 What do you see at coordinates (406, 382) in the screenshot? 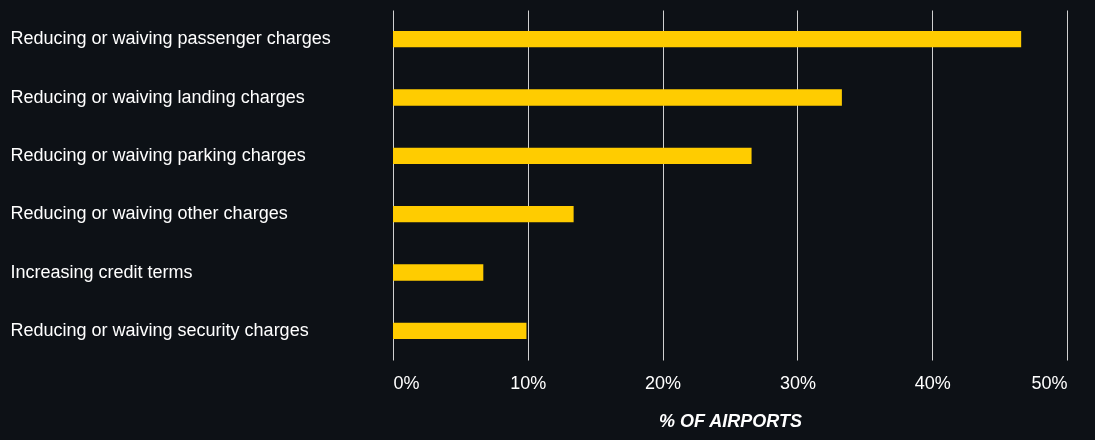
I see `x-tick-label: 0%` at bounding box center [406, 382].